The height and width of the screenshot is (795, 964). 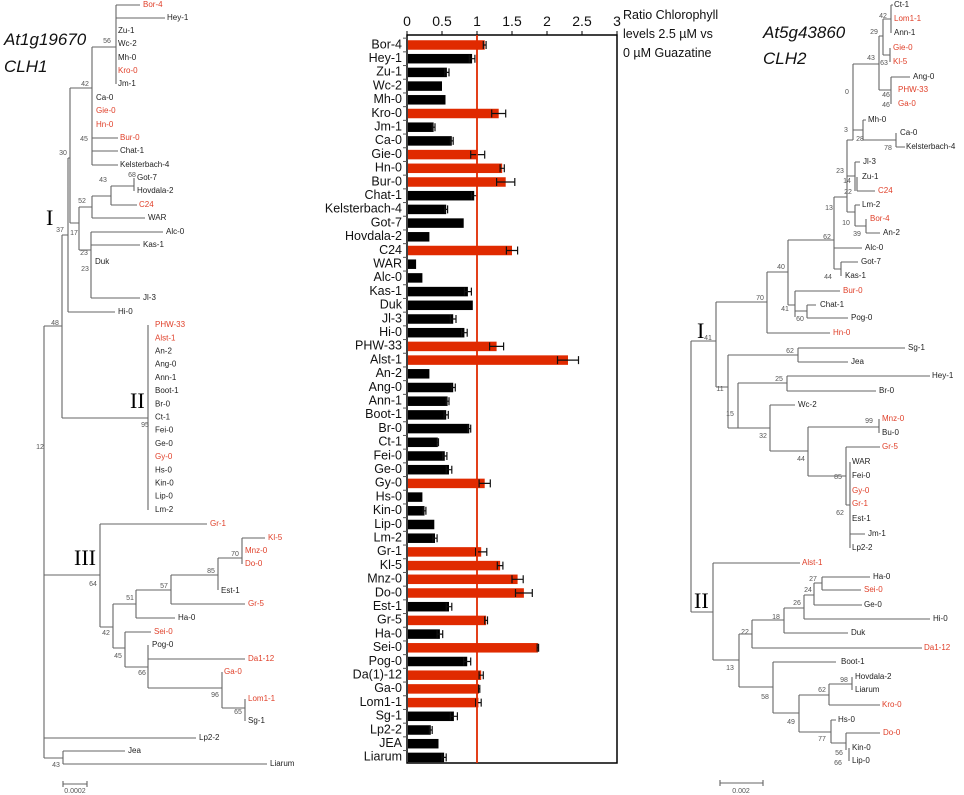 I want to click on category-label: Ge-0, so click(x=388, y=469).